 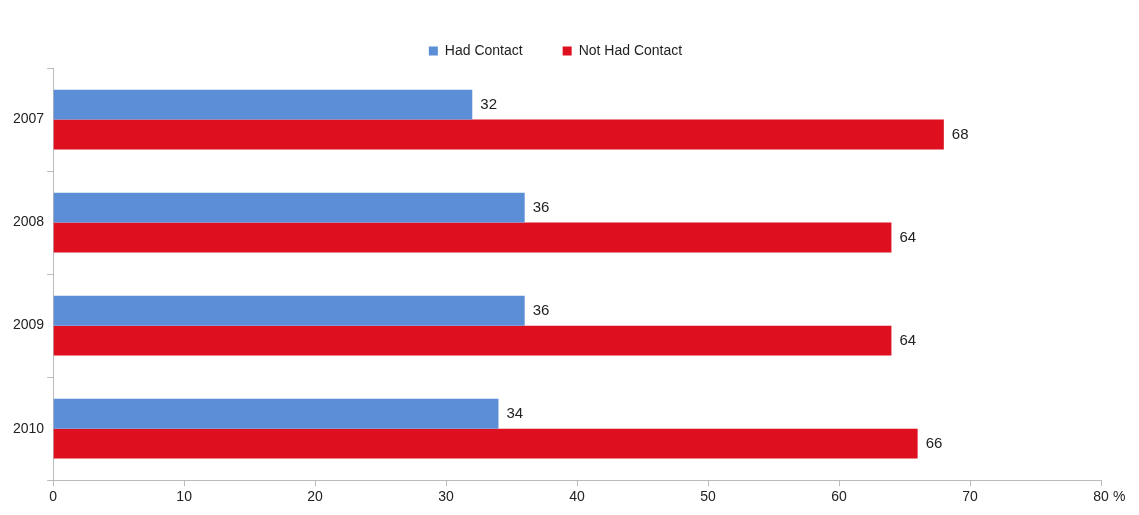 I want to click on x-tick-label: 80, so click(x=1101, y=496).